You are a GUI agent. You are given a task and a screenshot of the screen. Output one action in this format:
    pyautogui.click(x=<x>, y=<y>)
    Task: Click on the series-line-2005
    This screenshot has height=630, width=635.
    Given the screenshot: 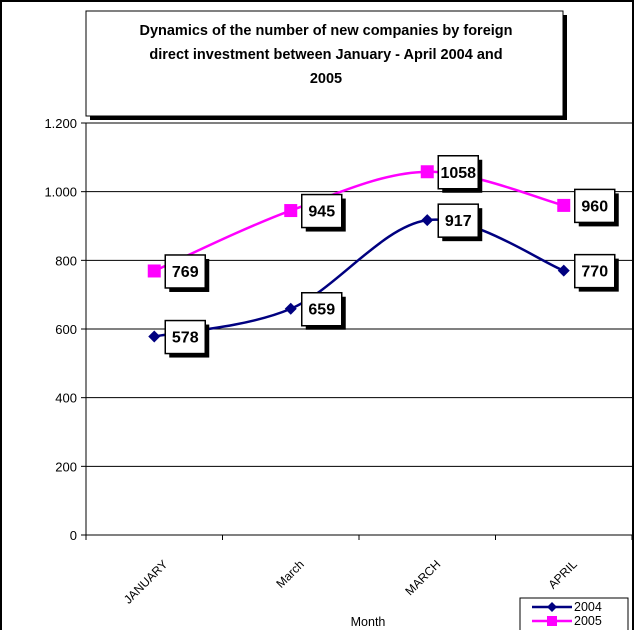 What is the action you would take?
    pyautogui.click(x=359, y=221)
    